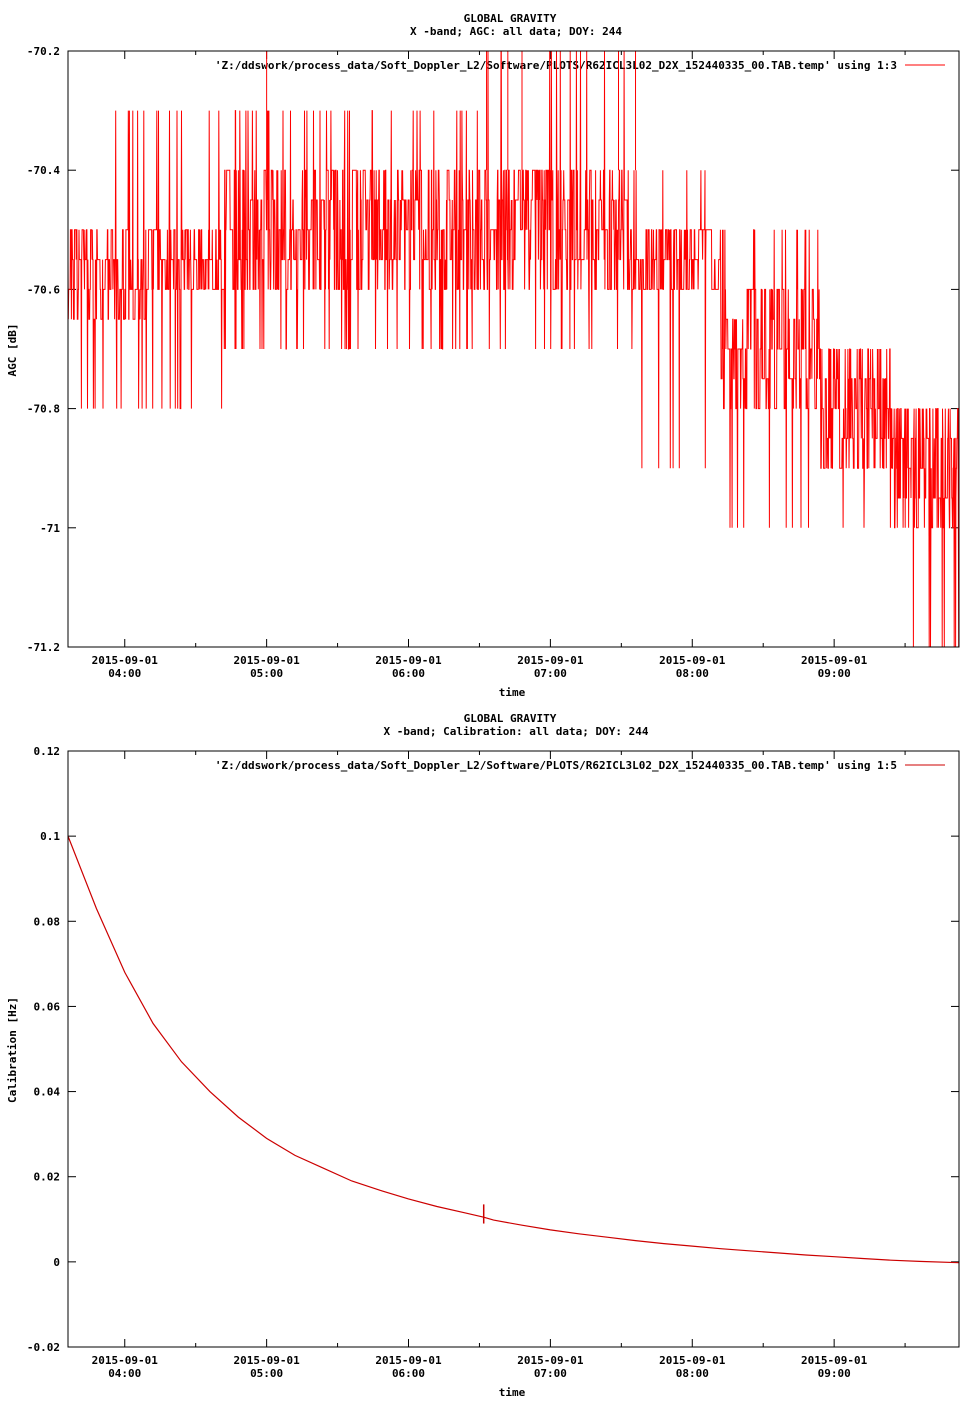 This screenshot has height=1405, width=980. What do you see at coordinates (50, 836) in the screenshot?
I see `y-tick-label: 0.1` at bounding box center [50, 836].